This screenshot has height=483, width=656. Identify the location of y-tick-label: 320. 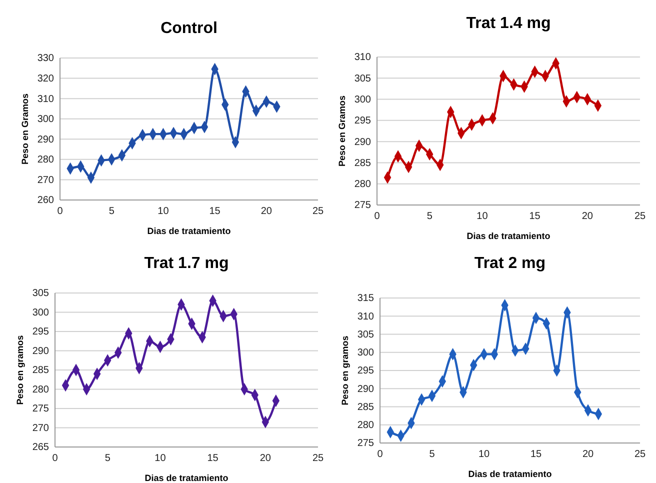
(45, 78).